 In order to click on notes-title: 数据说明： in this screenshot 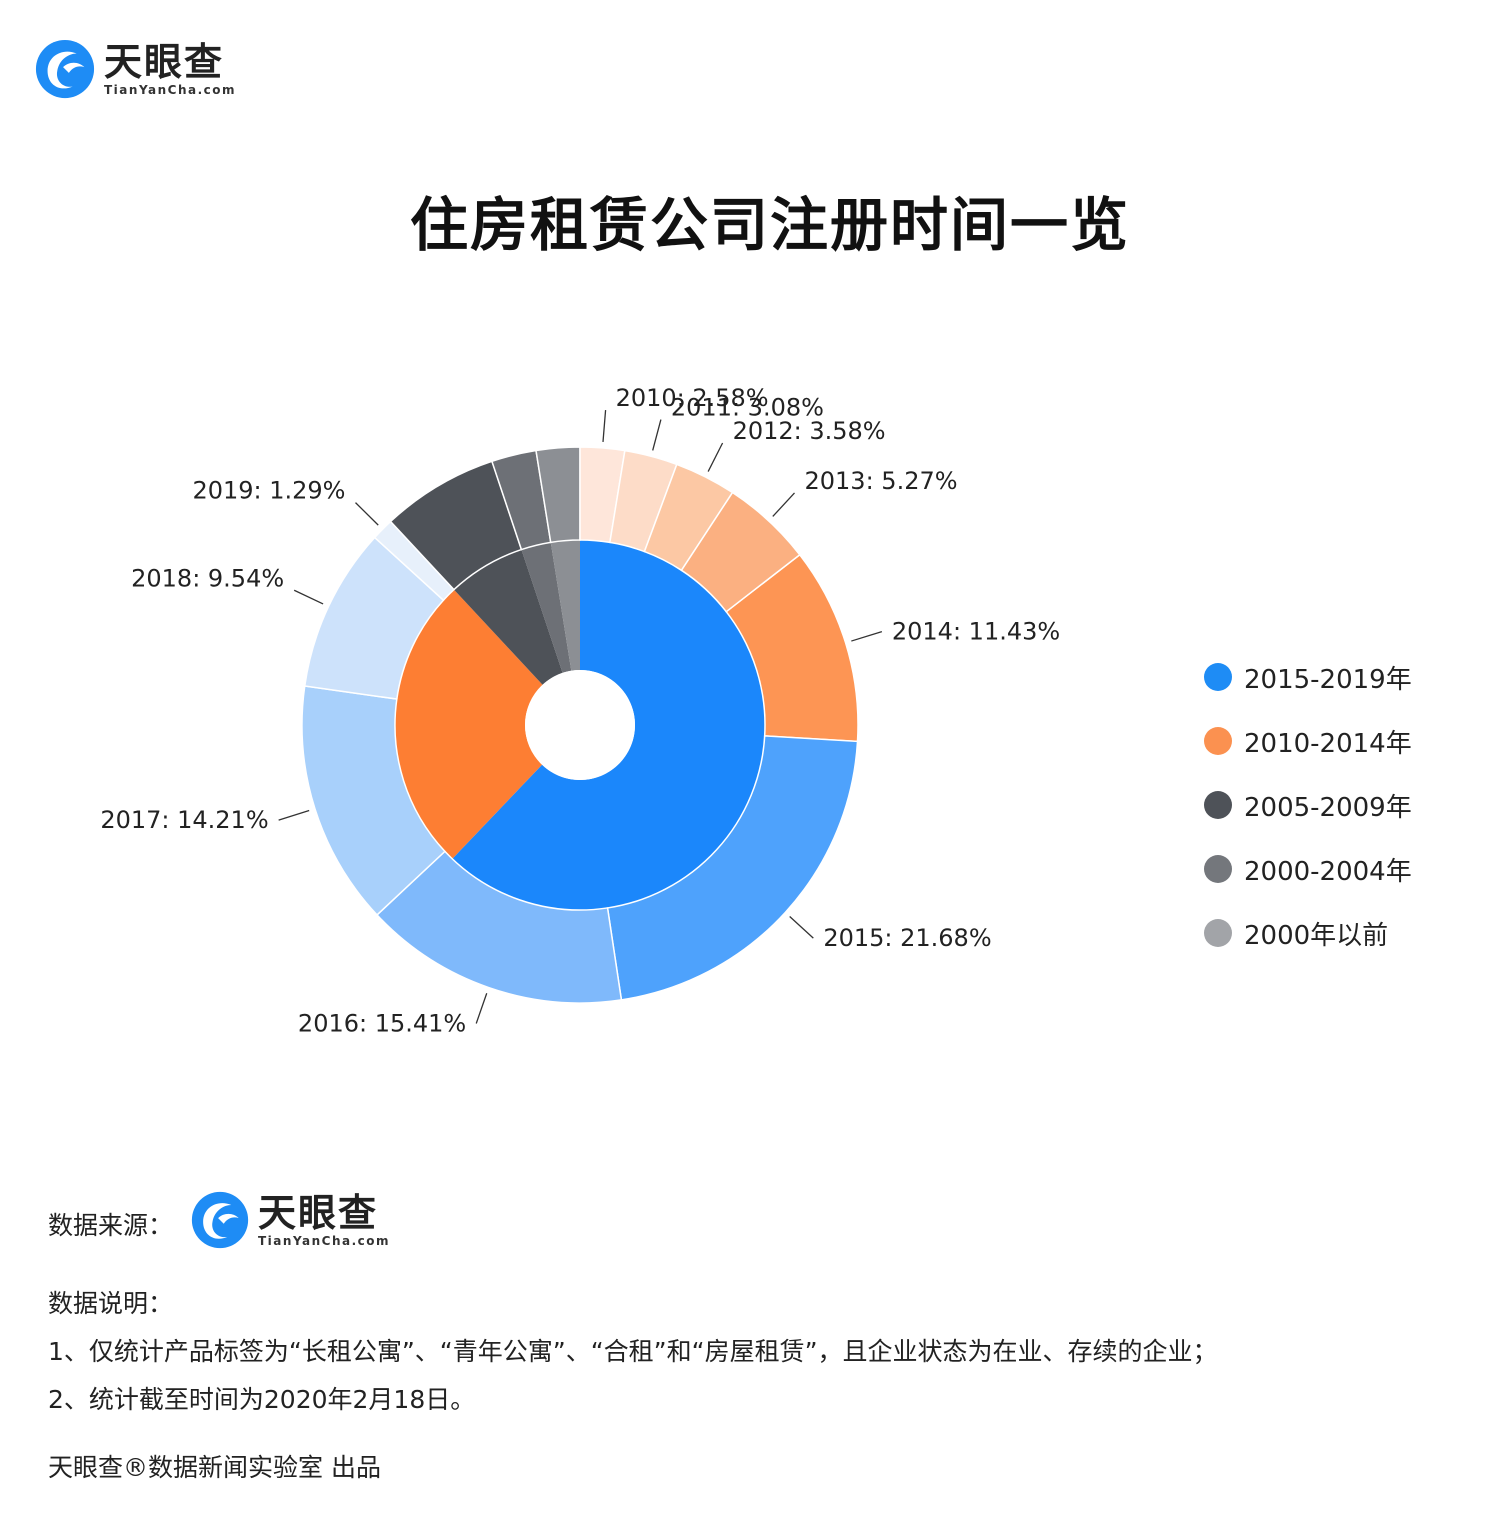, I will do `click(111, 1303)`.